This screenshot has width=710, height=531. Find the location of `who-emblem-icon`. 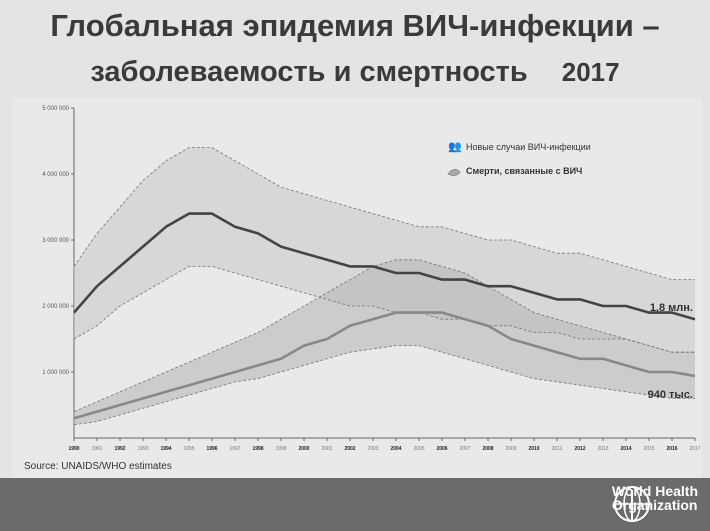

who-emblem-icon is located at coordinates (632, 504).